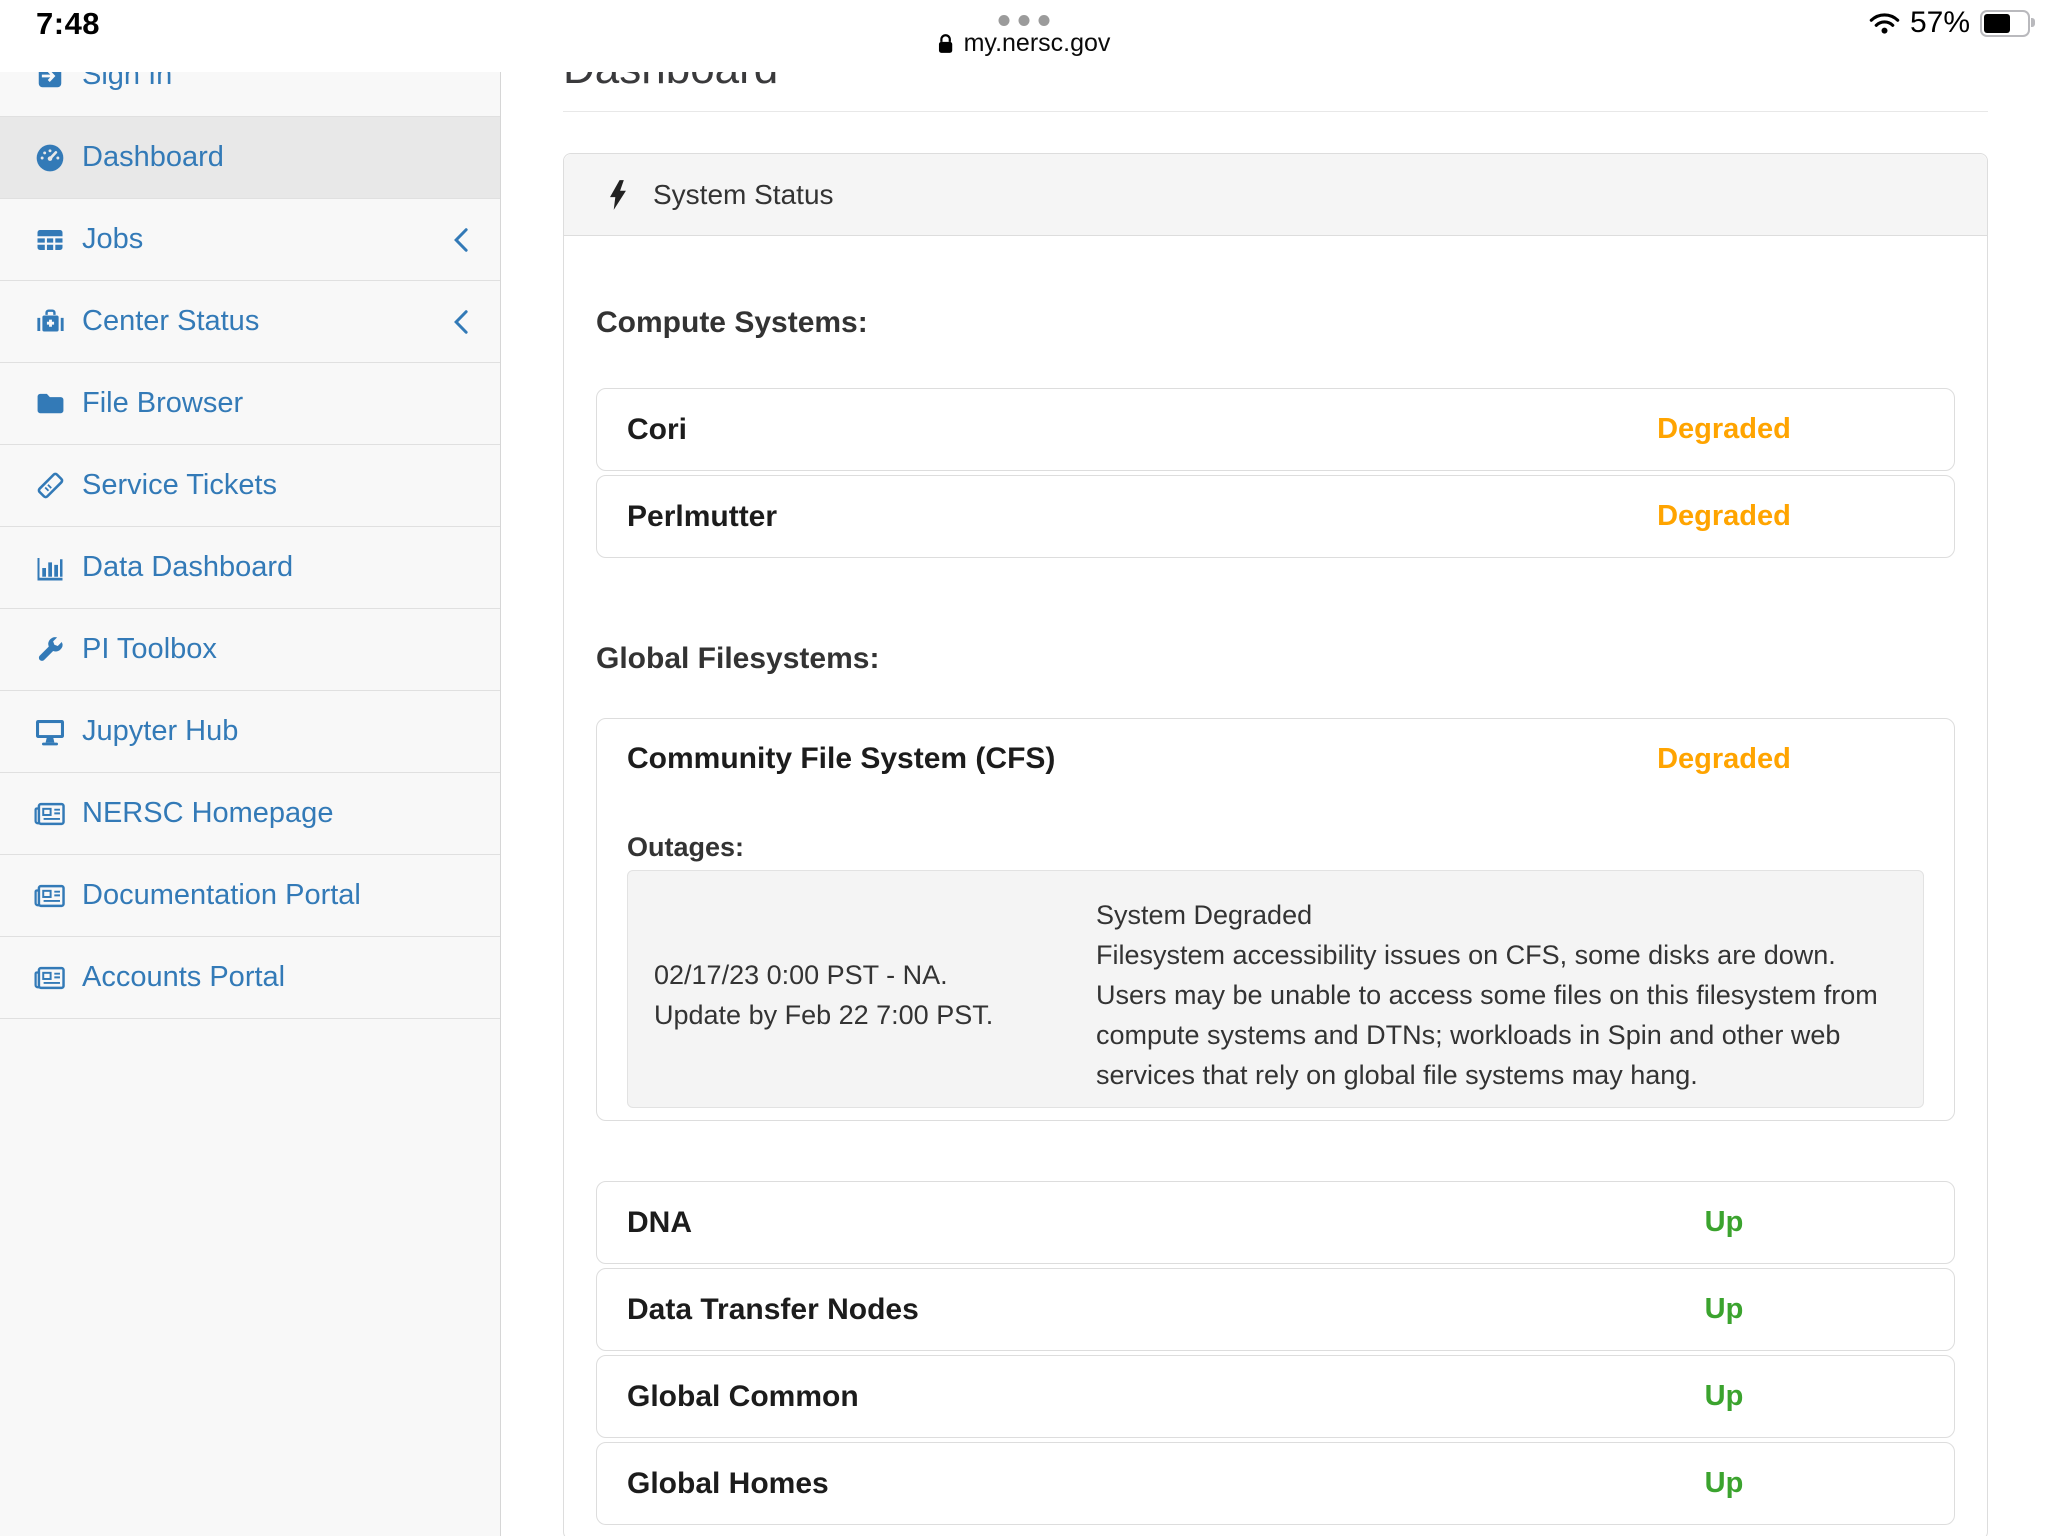 This screenshot has height=1536, width=2048. I want to click on global-filesystems-heading: Global Filesystems:, so click(738, 658).